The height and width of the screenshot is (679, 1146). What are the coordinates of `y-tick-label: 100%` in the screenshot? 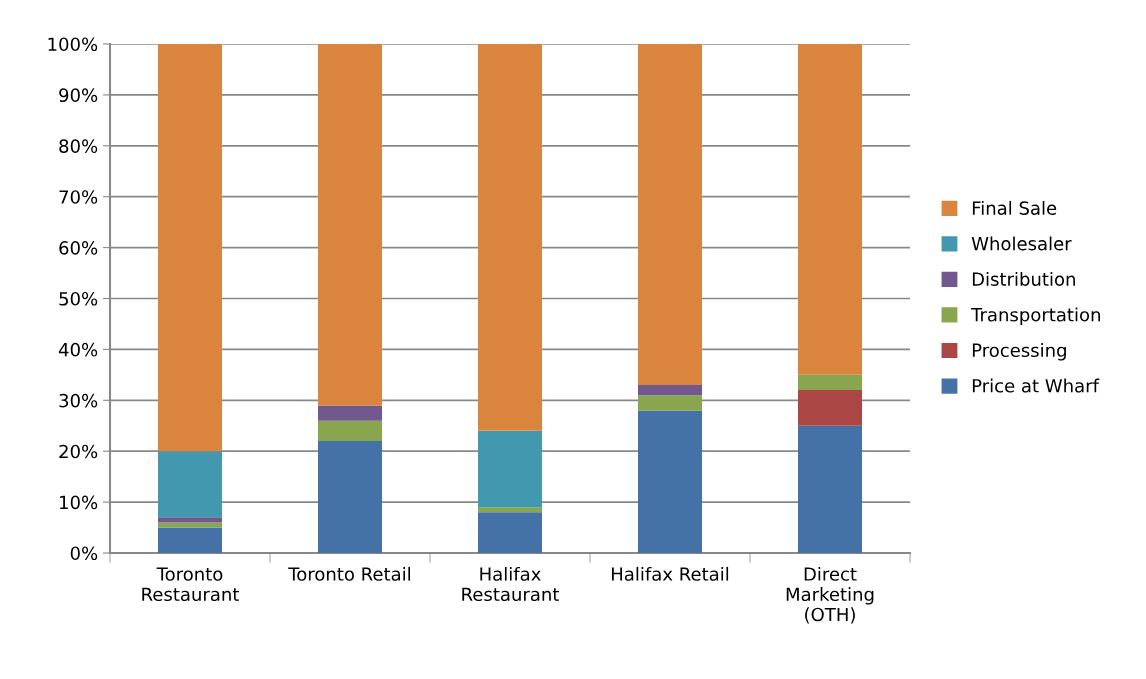 It's located at (73, 44).